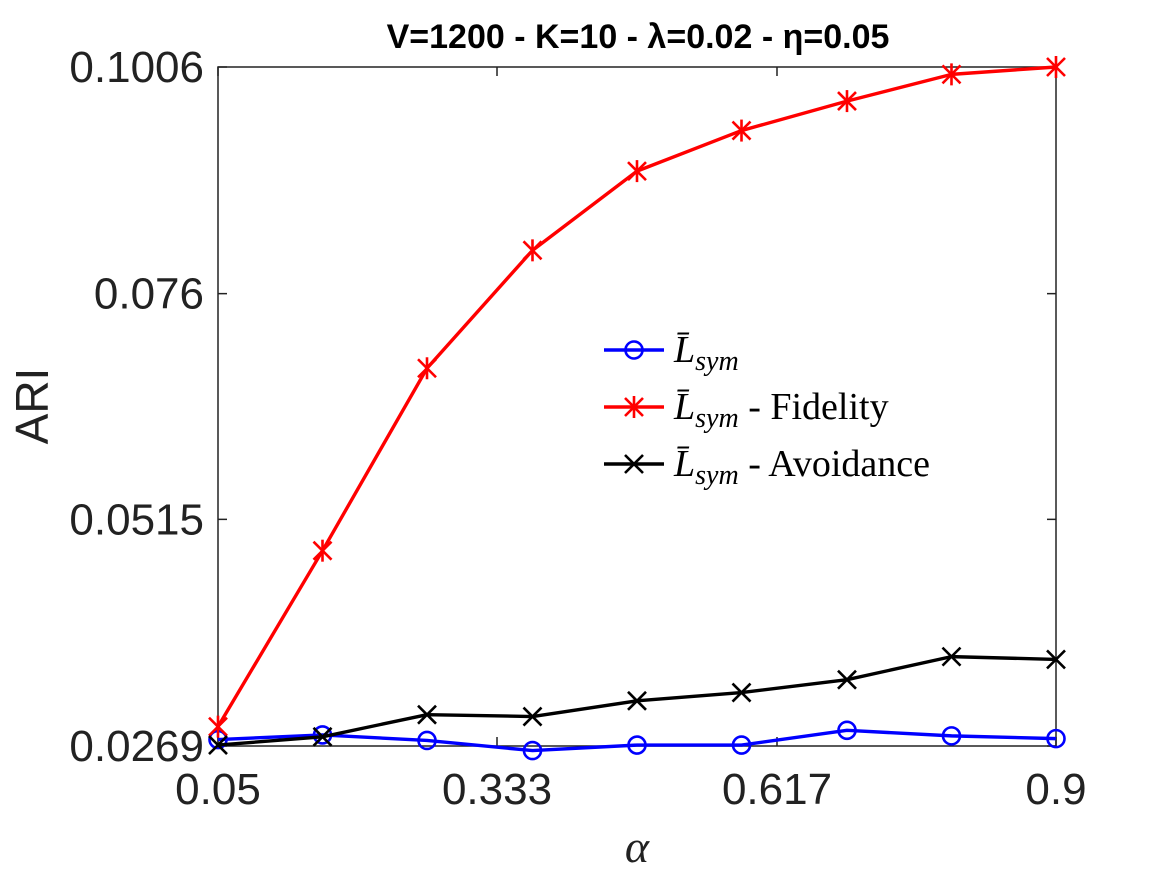 The height and width of the screenshot is (875, 1167). I want to click on legend-label: L̄sym, so click(706, 353).